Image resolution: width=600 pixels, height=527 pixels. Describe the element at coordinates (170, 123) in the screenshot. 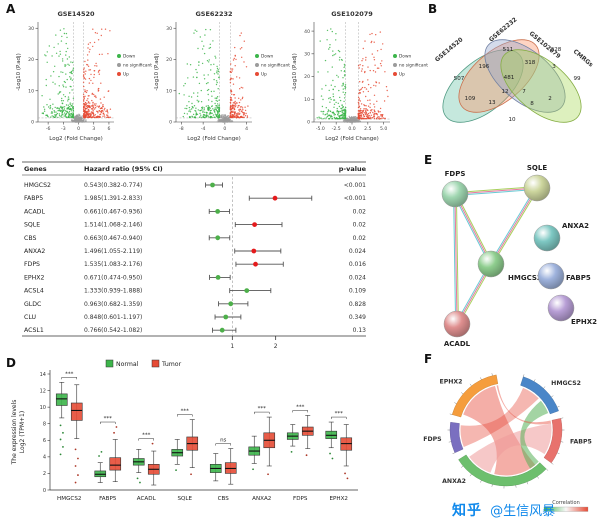

I see `y-tick-label: 0` at that location.